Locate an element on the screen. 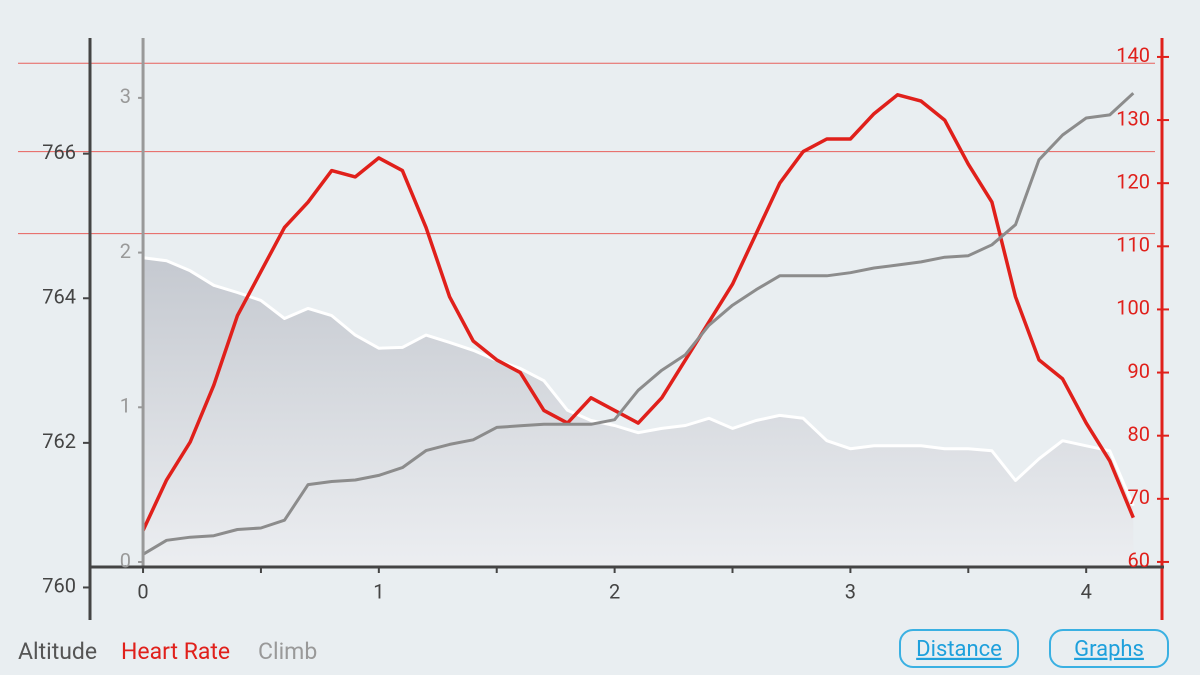  button-label: Graphs is located at coordinates (1109, 649).